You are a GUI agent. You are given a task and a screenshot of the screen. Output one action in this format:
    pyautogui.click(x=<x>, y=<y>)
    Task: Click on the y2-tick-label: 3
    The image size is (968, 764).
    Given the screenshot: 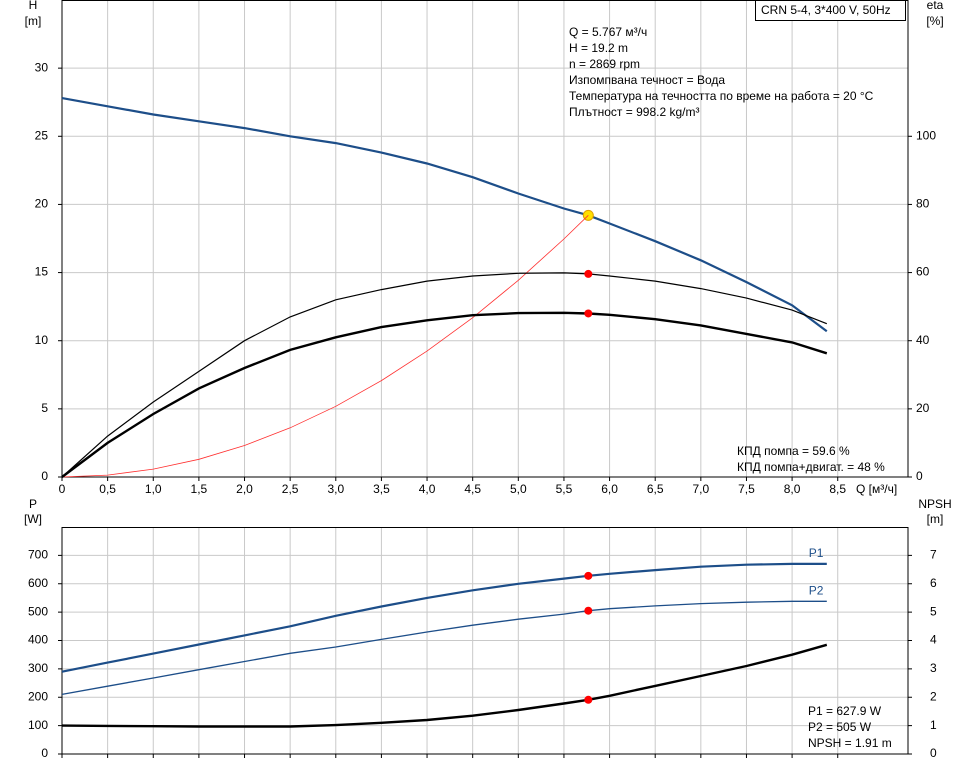 What is the action you would take?
    pyautogui.click(x=933, y=668)
    